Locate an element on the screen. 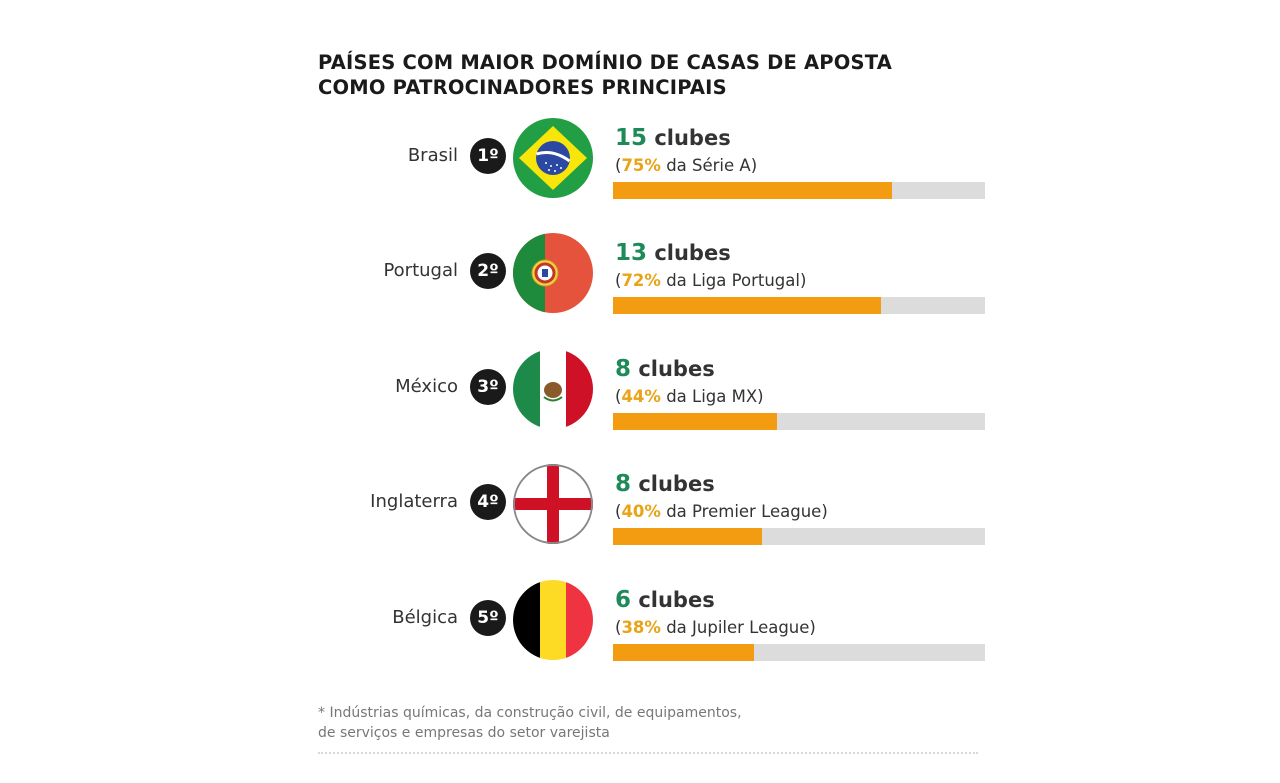 This screenshot has height=783, width=1280. league-share: (72% da Liga Portugal) is located at coordinates (711, 280).